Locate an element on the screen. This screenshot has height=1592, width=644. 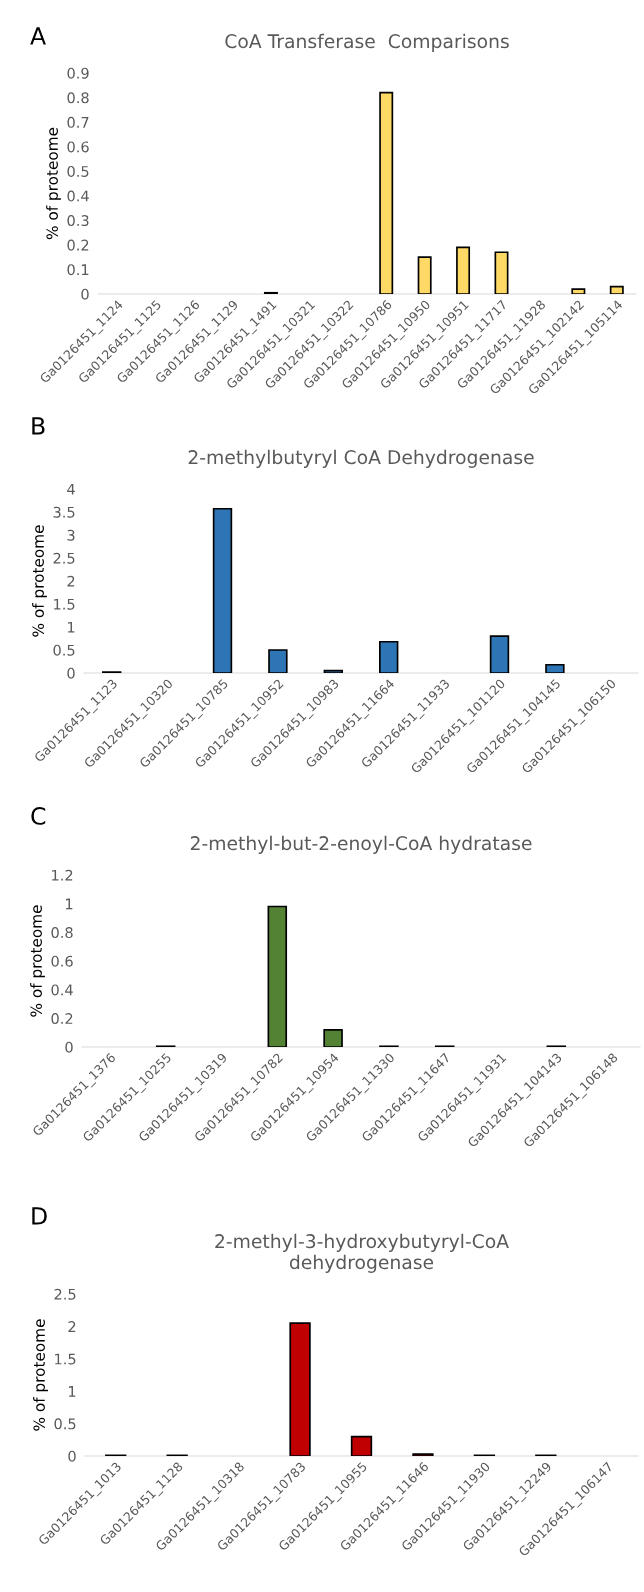
y-tick-label: 3 is located at coordinates (71, 535).